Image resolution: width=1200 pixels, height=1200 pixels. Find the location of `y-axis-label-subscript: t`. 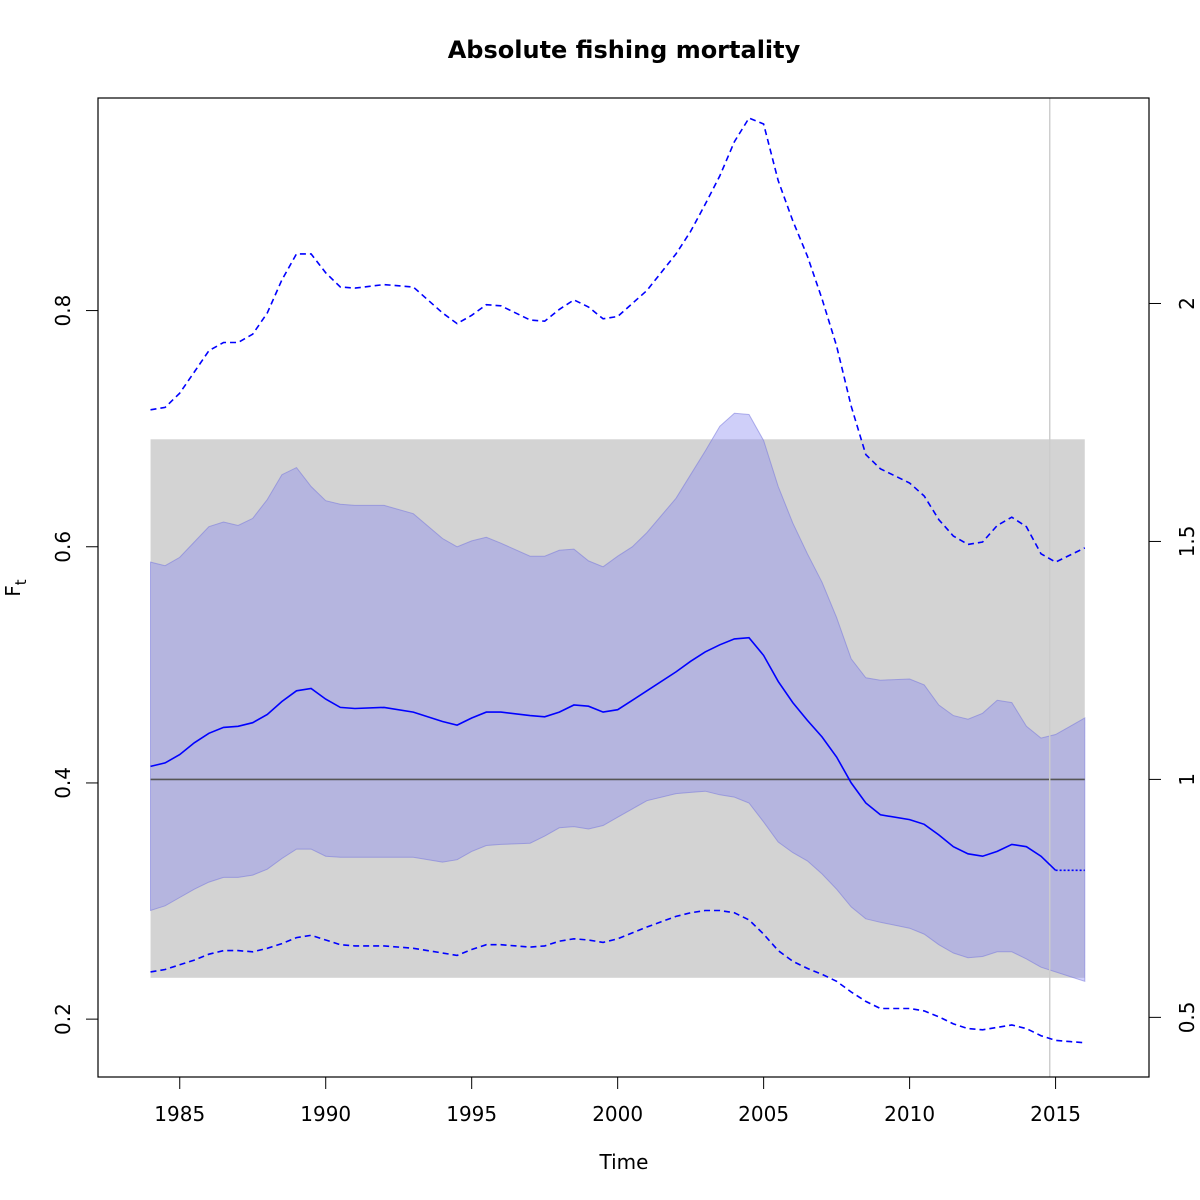

y-axis-label-subscript: t is located at coordinates (21, 582).